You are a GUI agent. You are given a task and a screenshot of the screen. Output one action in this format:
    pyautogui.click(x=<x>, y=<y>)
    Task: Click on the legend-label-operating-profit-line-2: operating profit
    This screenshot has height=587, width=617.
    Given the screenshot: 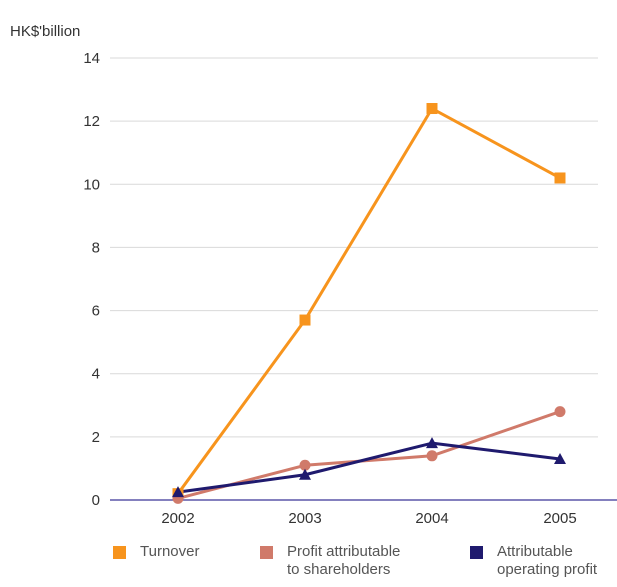 What is the action you would take?
    pyautogui.click(x=547, y=569)
    